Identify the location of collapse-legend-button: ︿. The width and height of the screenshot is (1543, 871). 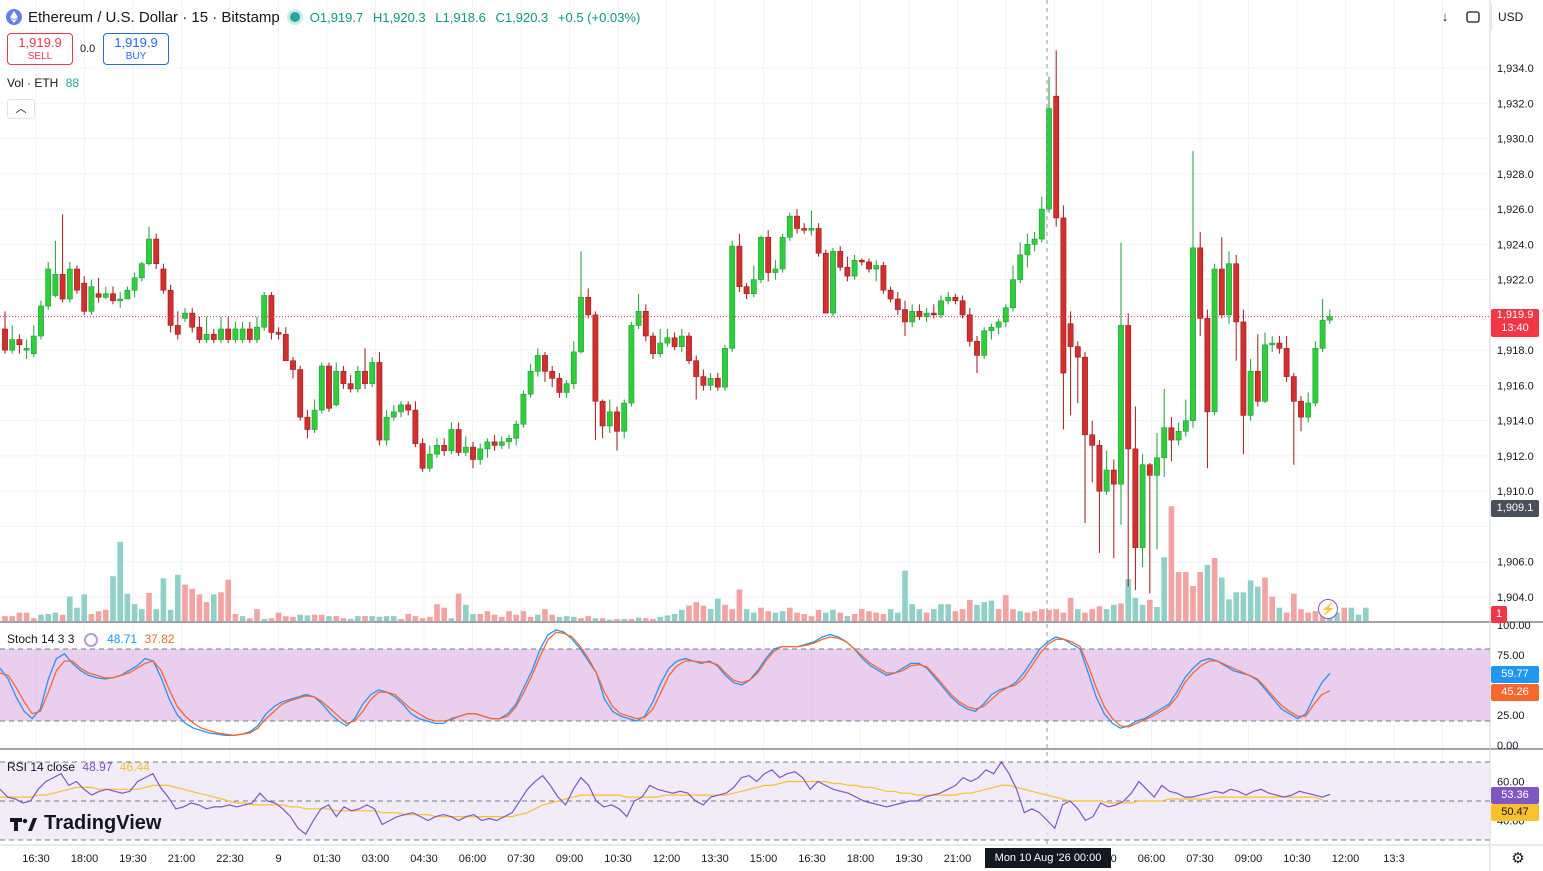
(21, 109).